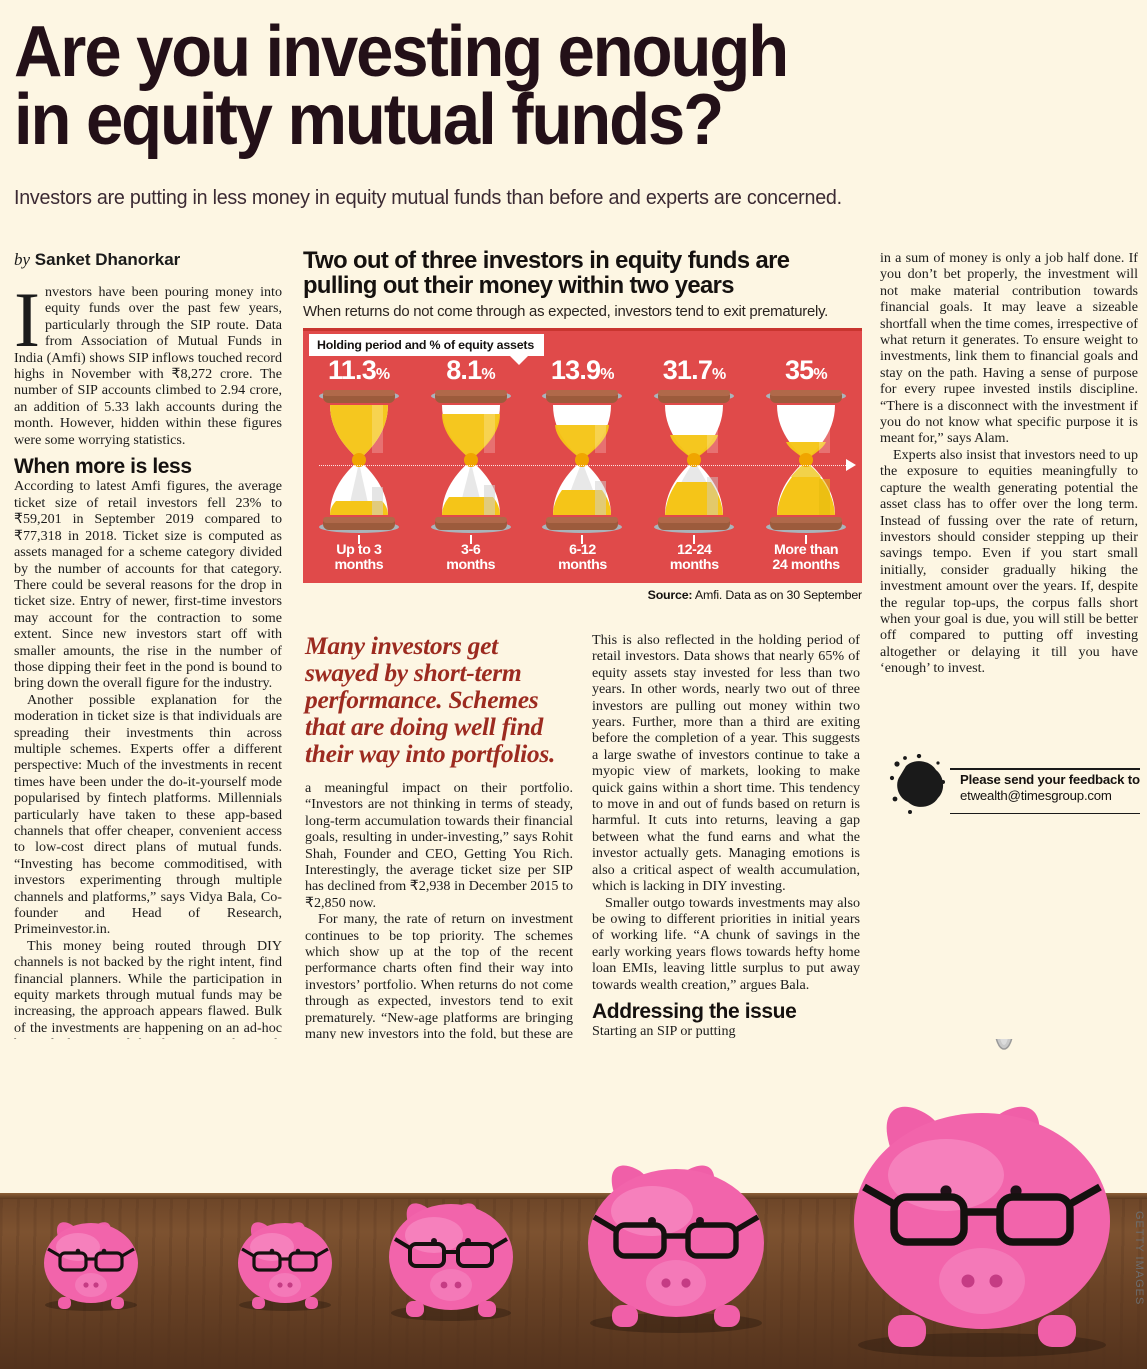  I want to click on chart-legend: Holding period and % of equity assets, so click(427, 349).